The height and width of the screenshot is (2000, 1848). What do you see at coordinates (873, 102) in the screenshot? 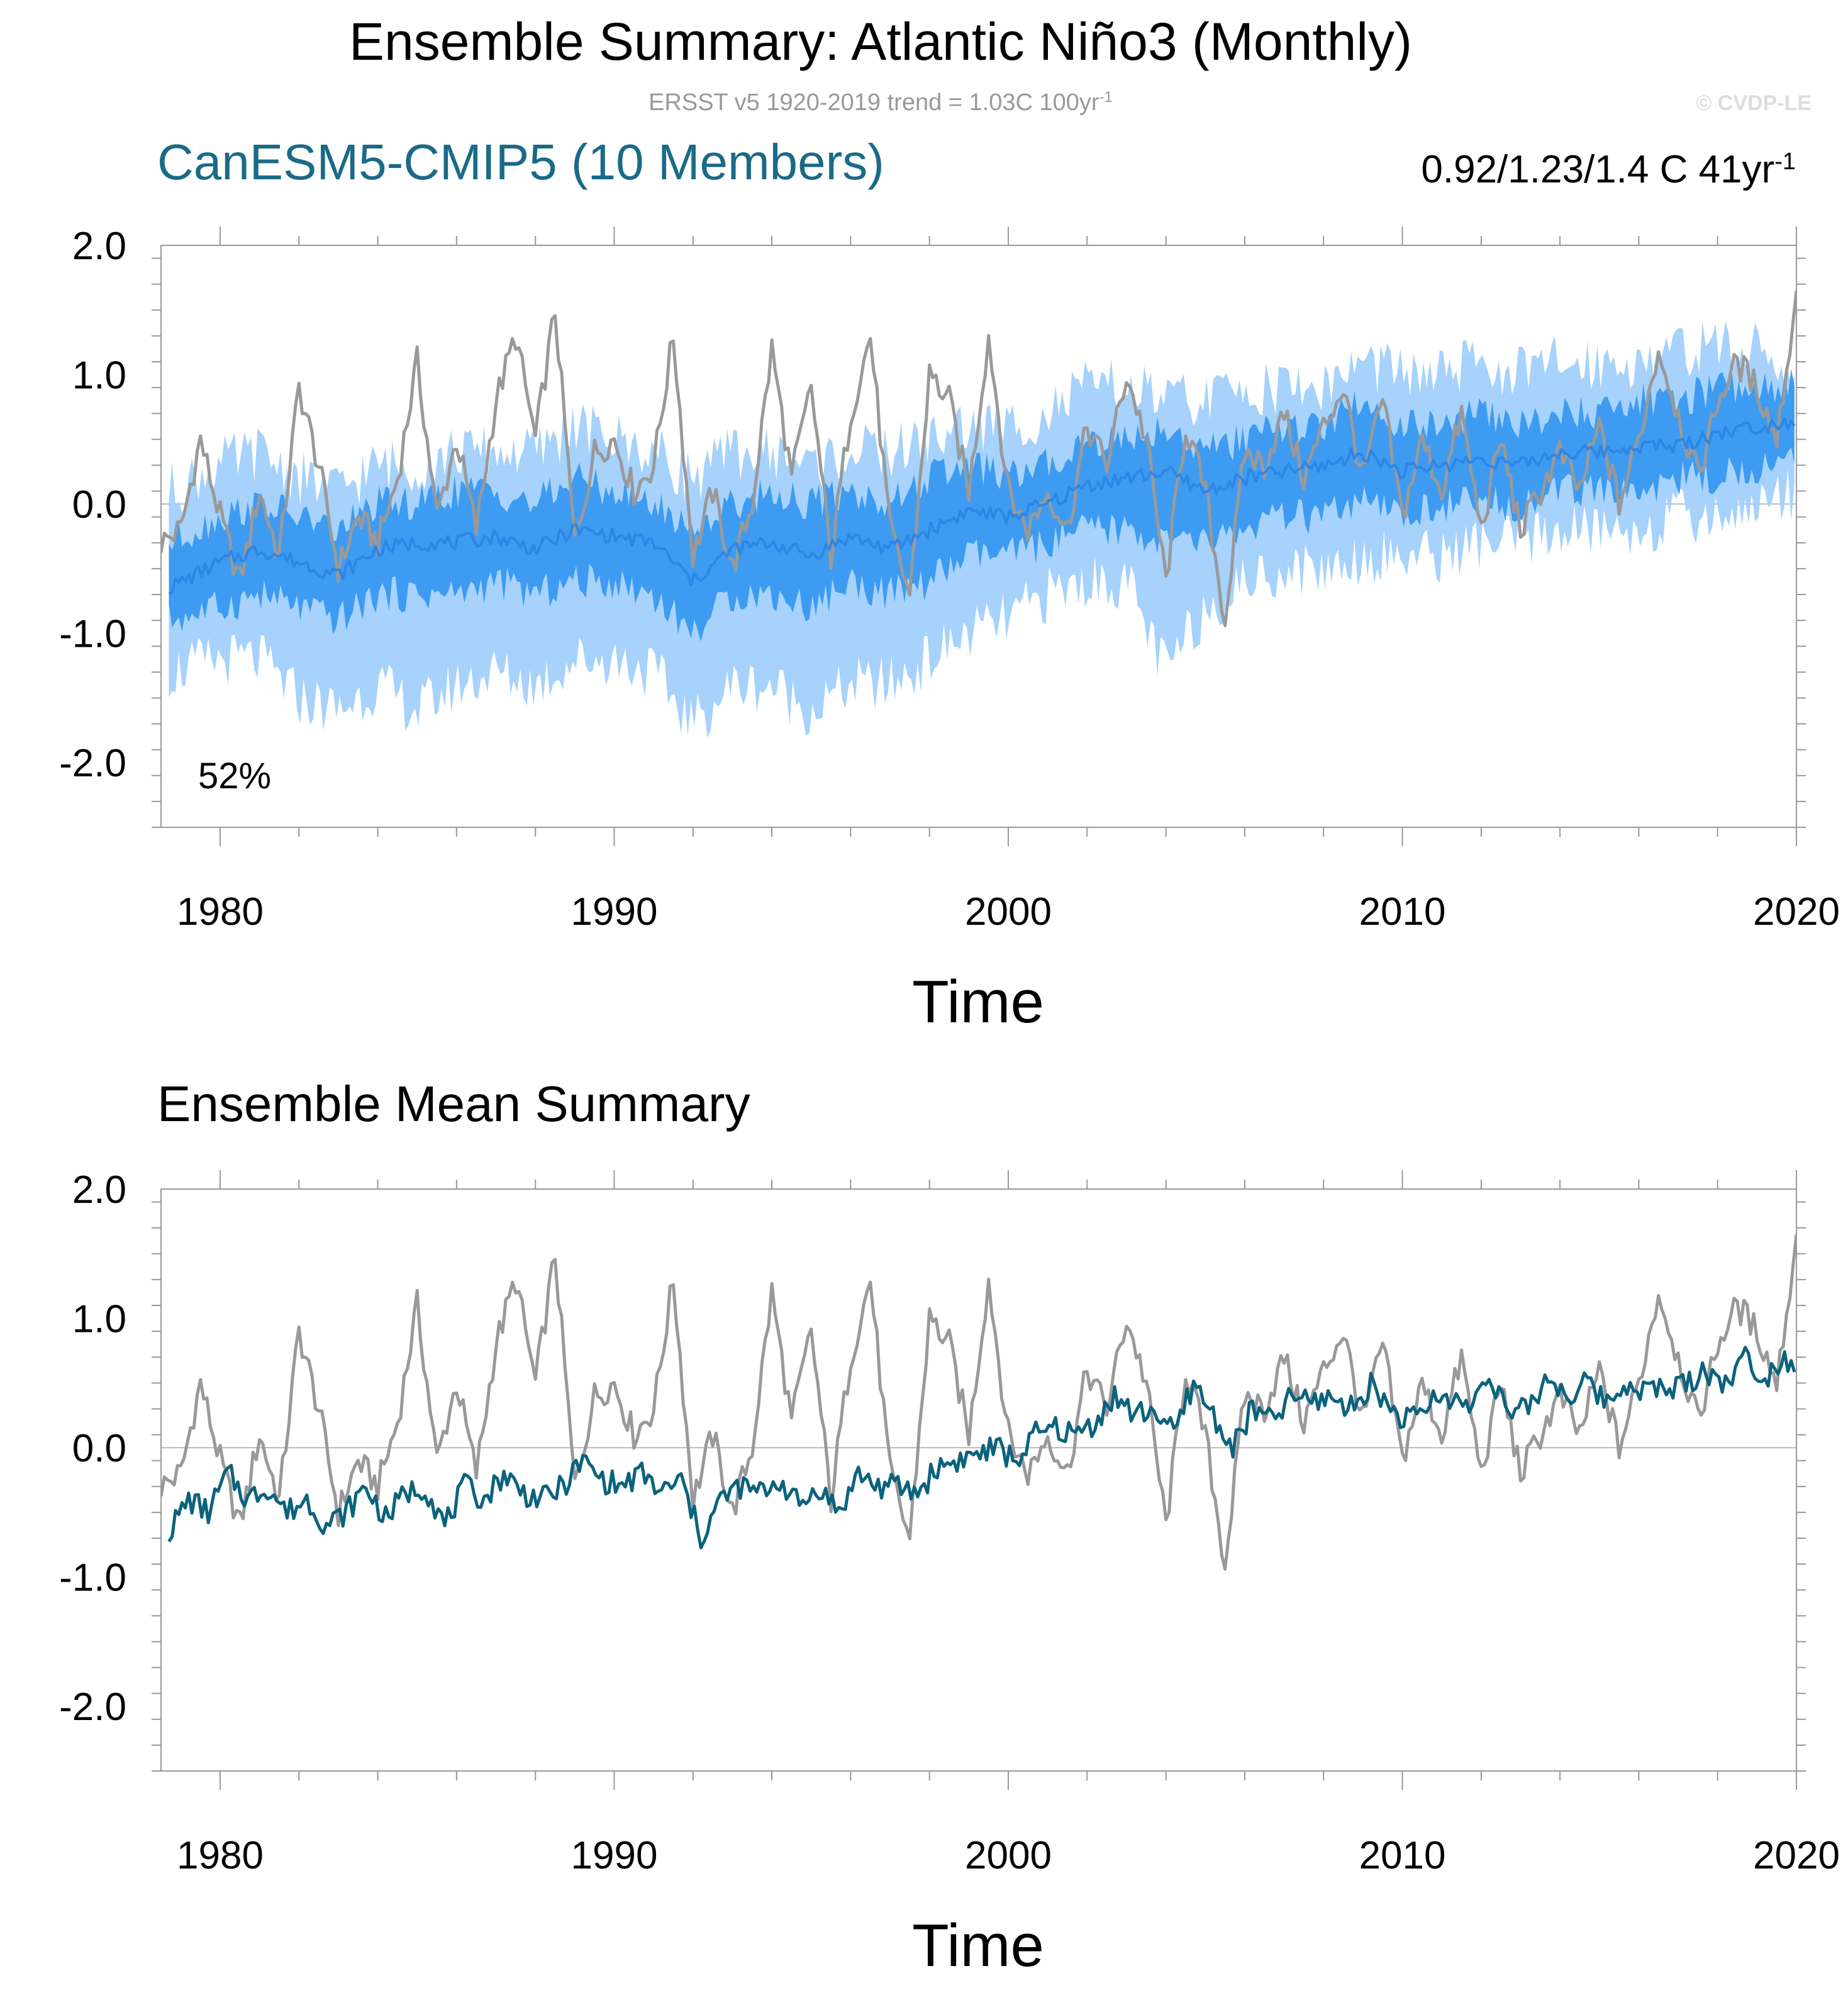
I see `obs-trend-note-text: ERSST v5 1920-2019 trend = 1.03C 100yr` at bounding box center [873, 102].